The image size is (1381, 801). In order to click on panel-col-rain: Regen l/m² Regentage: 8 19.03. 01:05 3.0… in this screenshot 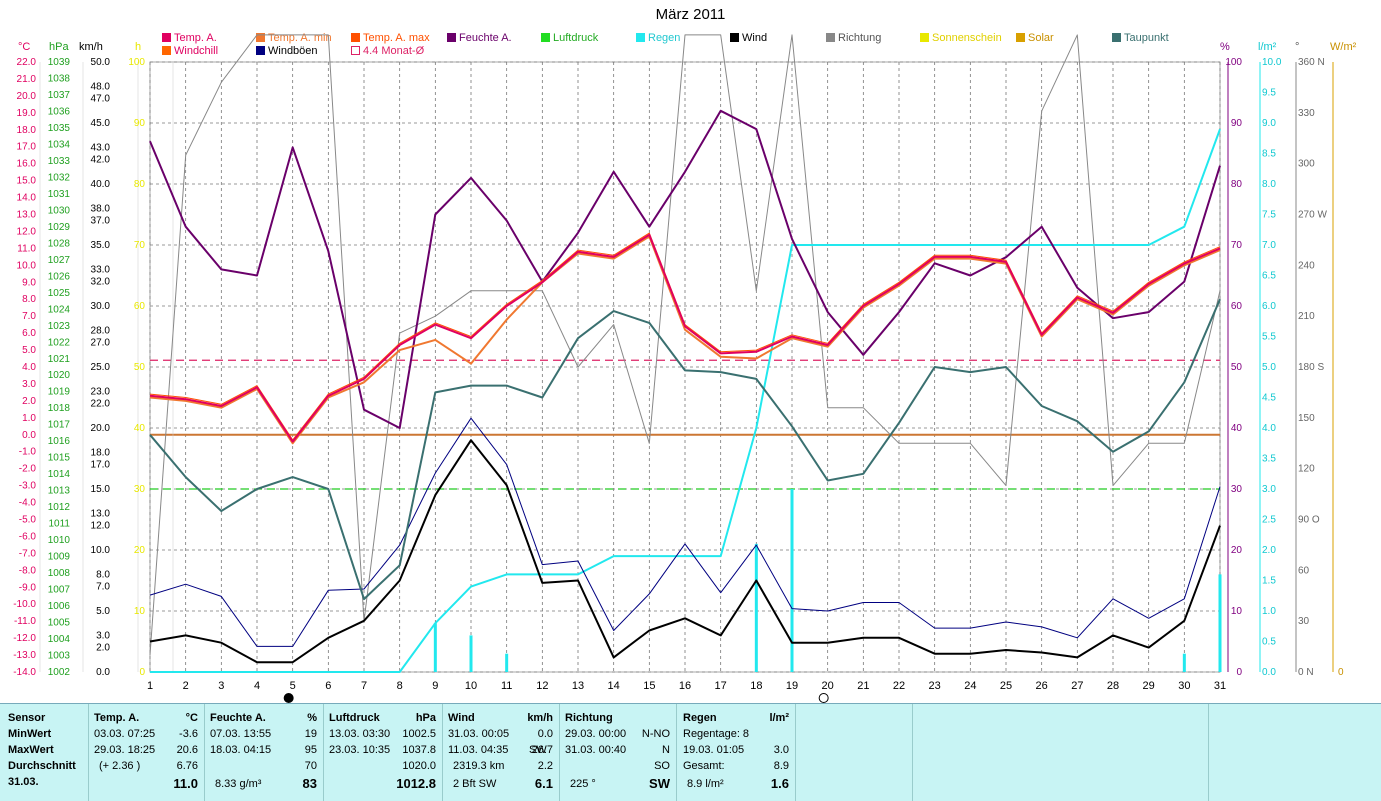, I will do `click(736, 752)`.